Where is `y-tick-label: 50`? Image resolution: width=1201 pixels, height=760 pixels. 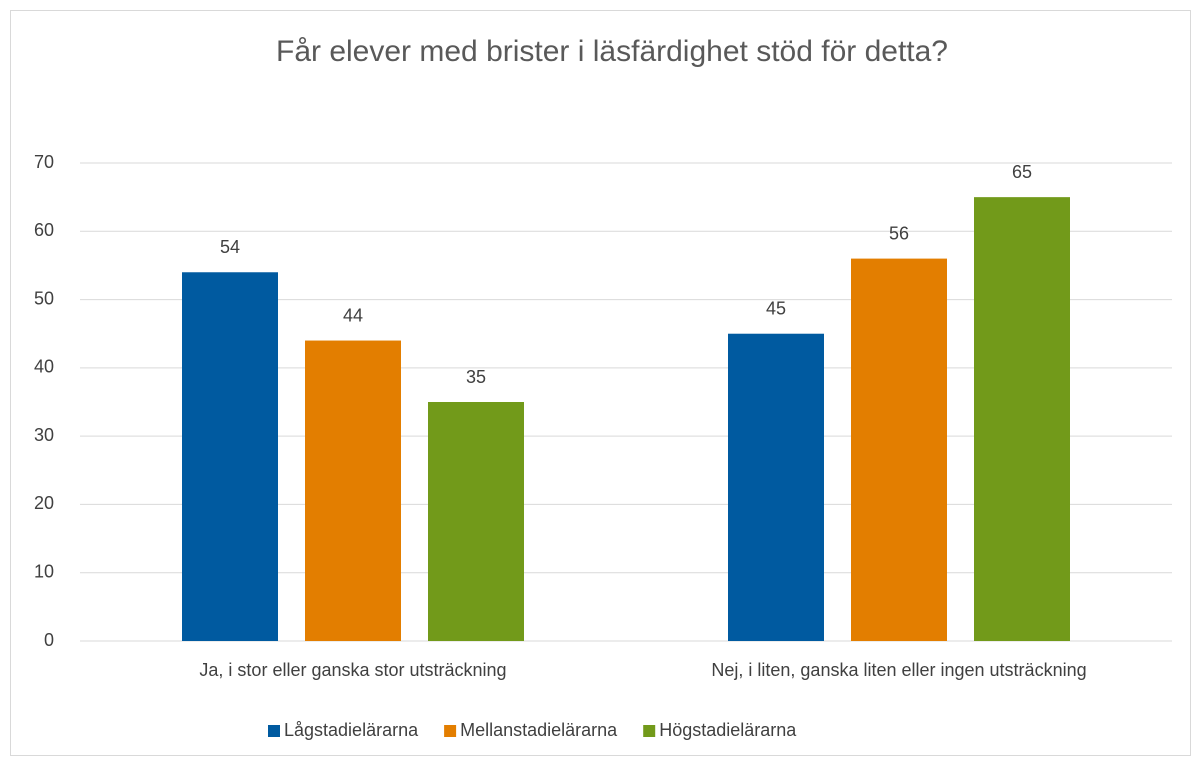 y-tick-label: 50 is located at coordinates (44, 298).